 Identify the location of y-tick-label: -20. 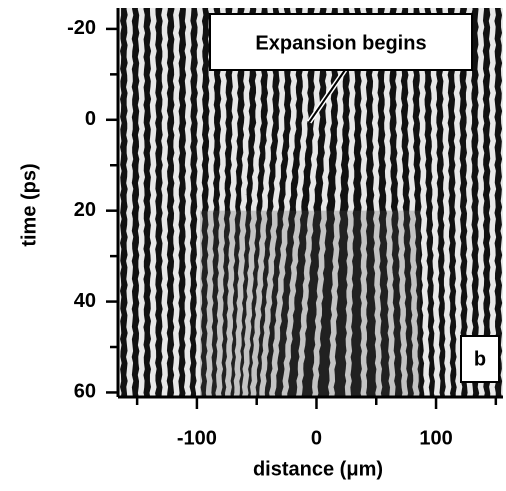
(81, 28).